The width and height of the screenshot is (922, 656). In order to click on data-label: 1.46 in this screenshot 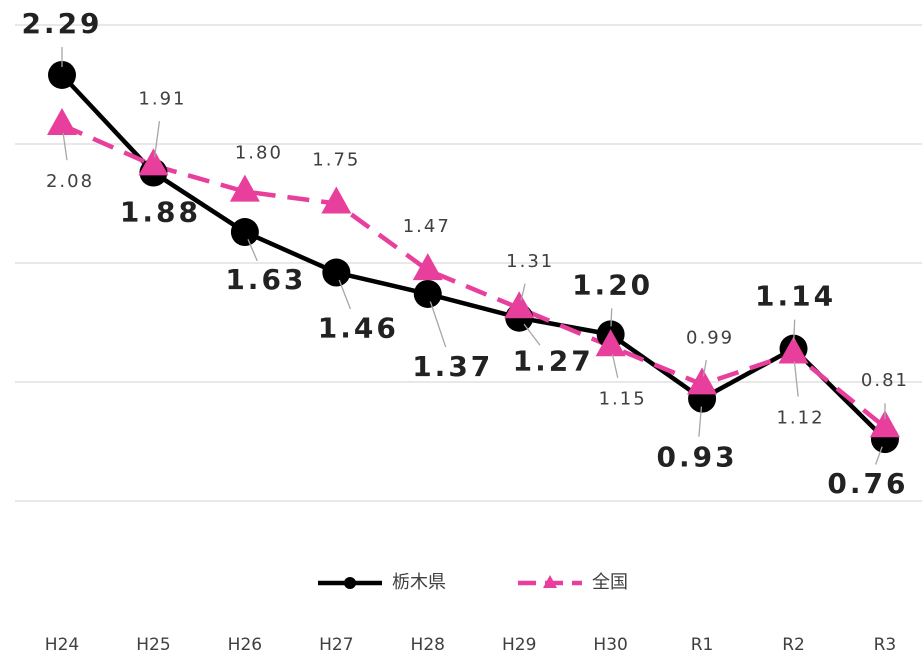, I will do `click(358, 328)`.